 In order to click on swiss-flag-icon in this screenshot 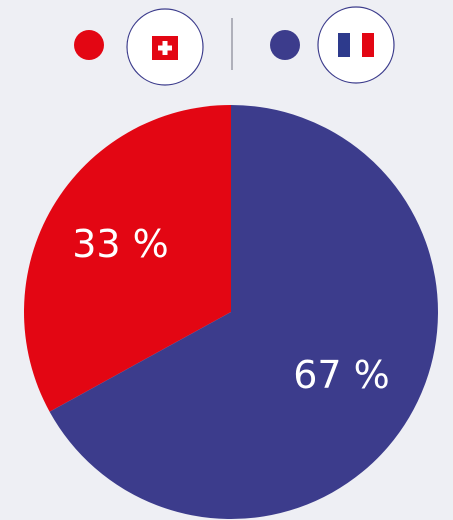, I will do `click(165, 48)`.